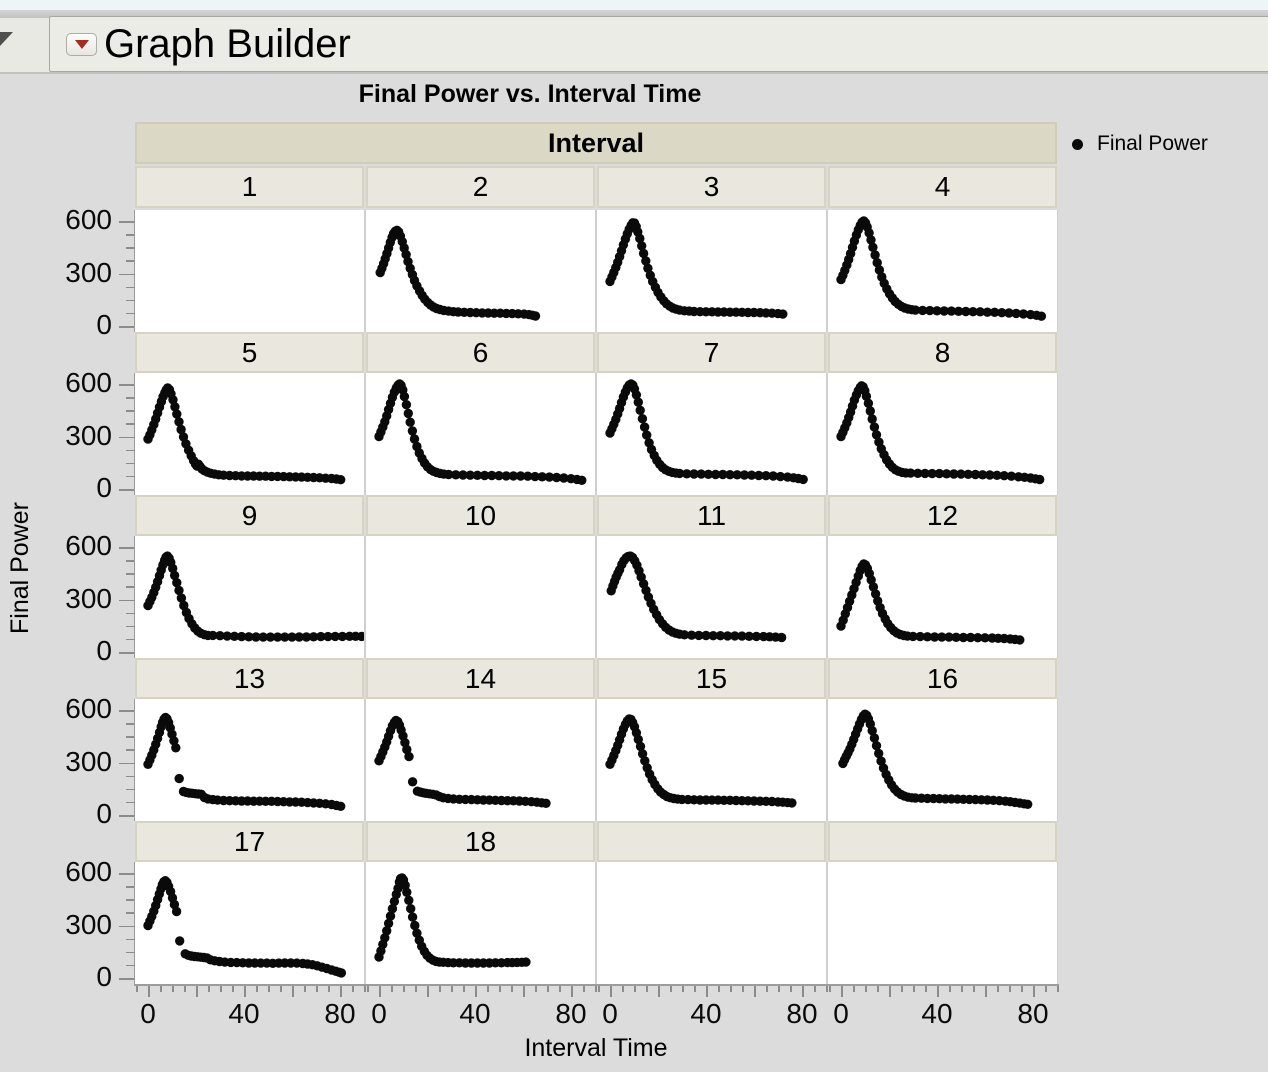 This screenshot has height=1072, width=1268. What do you see at coordinates (711, 841) in the screenshot?
I see `facet-label-cell-empty` at bounding box center [711, 841].